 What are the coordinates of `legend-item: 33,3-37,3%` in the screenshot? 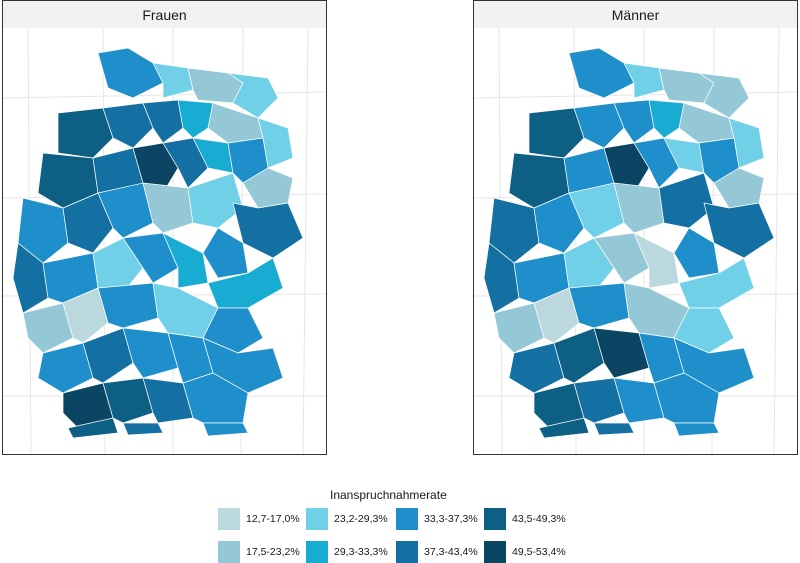 It's located at (437, 519).